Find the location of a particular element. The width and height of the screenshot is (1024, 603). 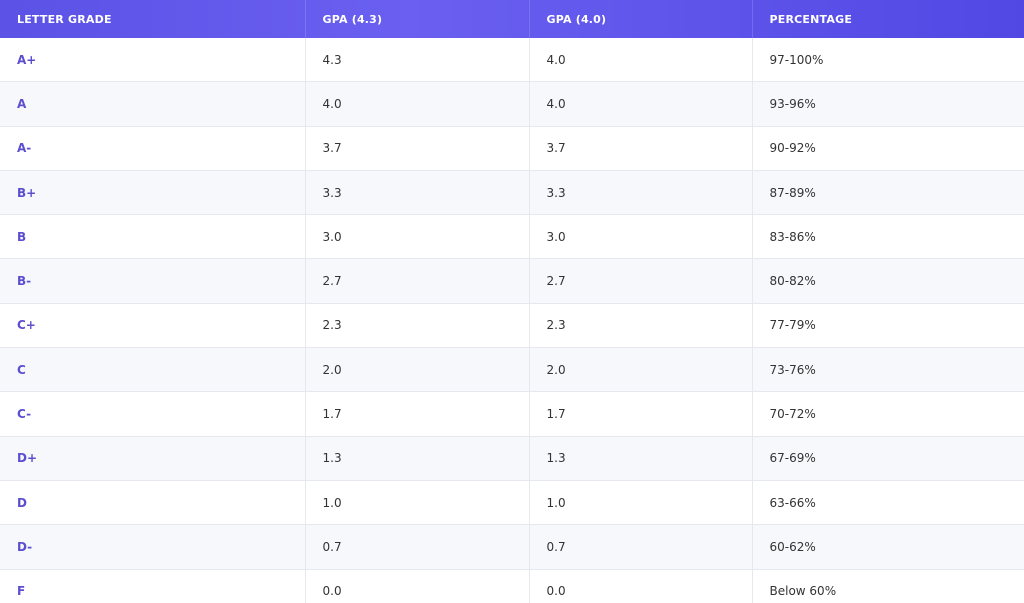

header-cell: GPA (4.0) is located at coordinates (641, 19).